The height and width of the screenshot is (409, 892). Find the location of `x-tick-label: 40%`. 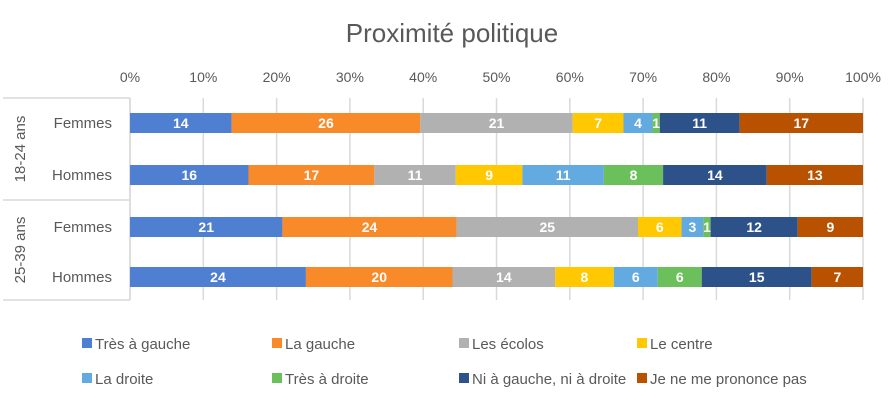

x-tick-label: 40% is located at coordinates (423, 77).